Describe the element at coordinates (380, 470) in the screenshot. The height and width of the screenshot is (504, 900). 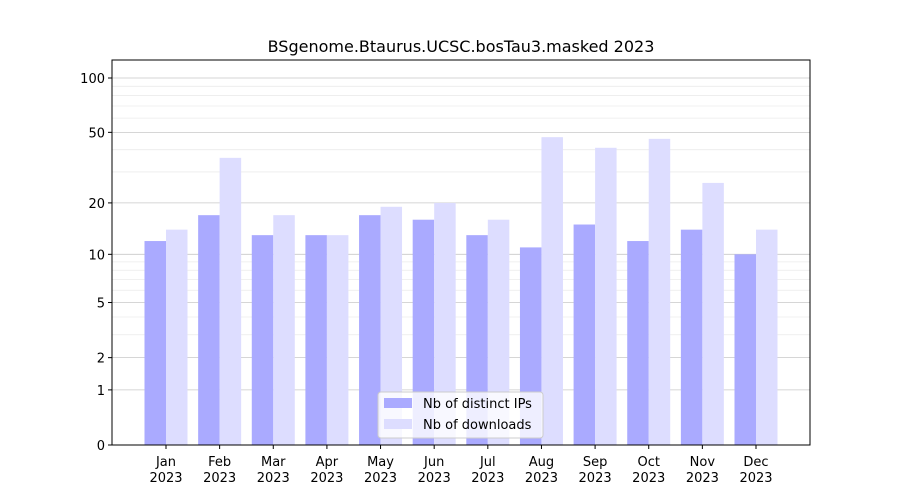
I see `x-tick-label: May 2023` at that location.